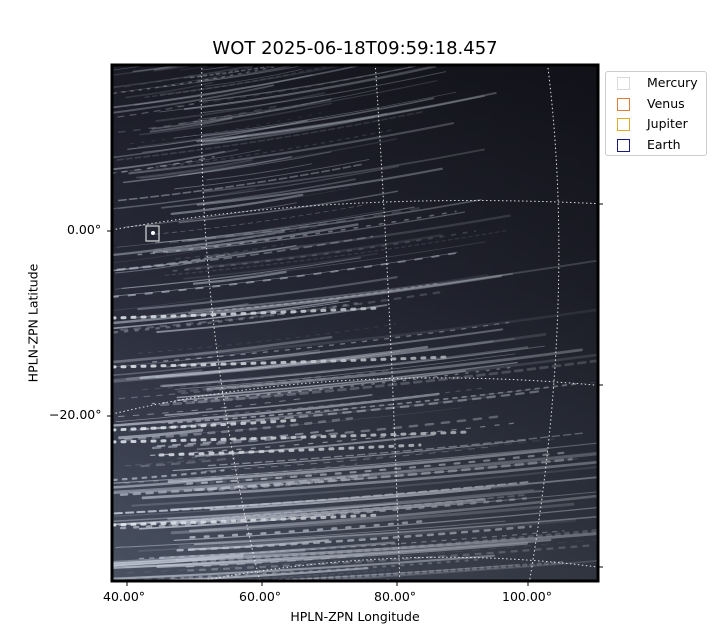 The image size is (720, 640). I want to click on mercury-marker, so click(152, 233).